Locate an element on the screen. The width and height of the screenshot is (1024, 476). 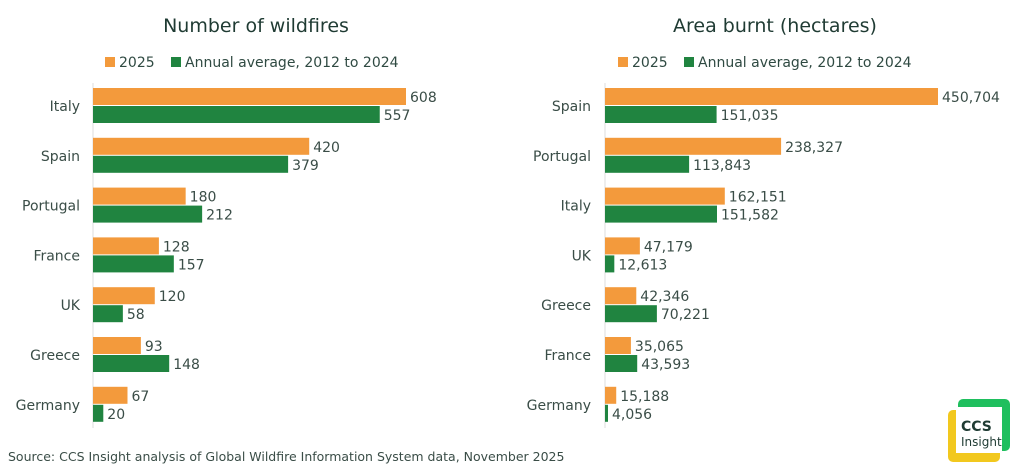
data-label: 128 is located at coordinates (176, 247).